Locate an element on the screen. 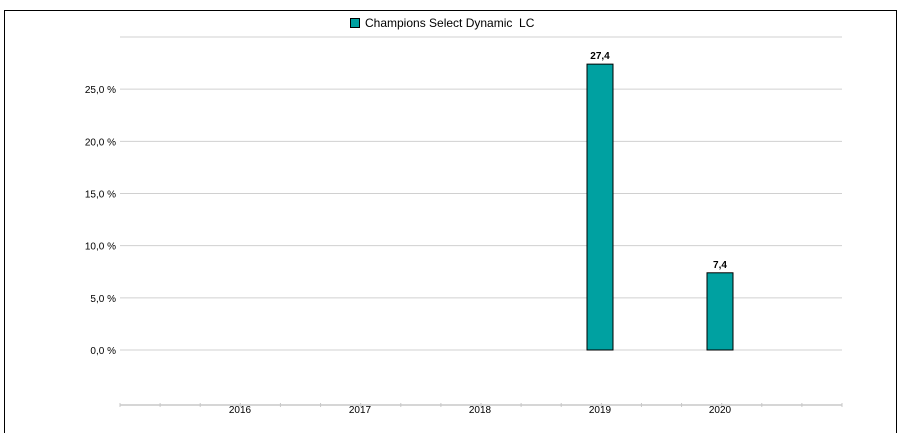  y-tick-label: 10,0 % is located at coordinates (100, 247).